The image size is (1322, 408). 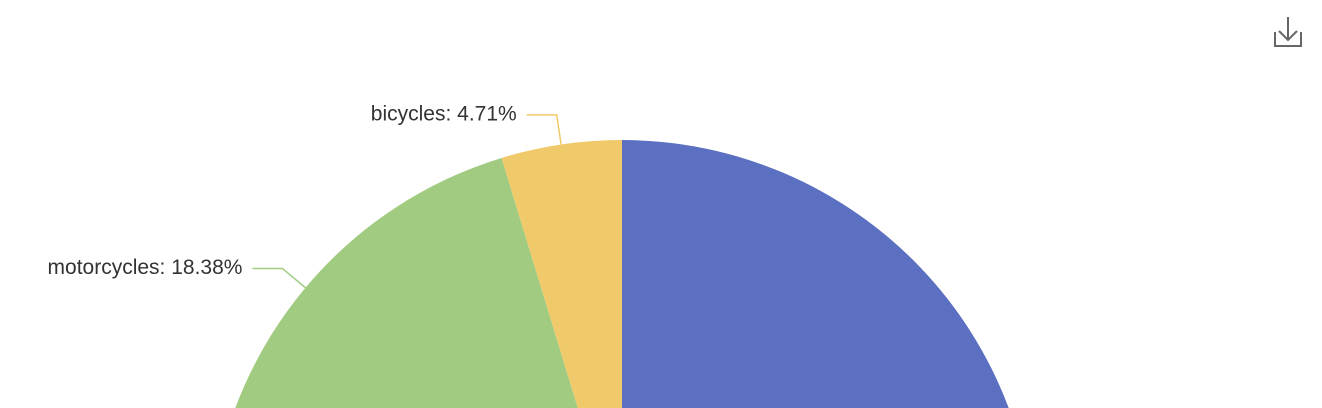 I want to click on download-arrow, so click(x=1288, y=29).